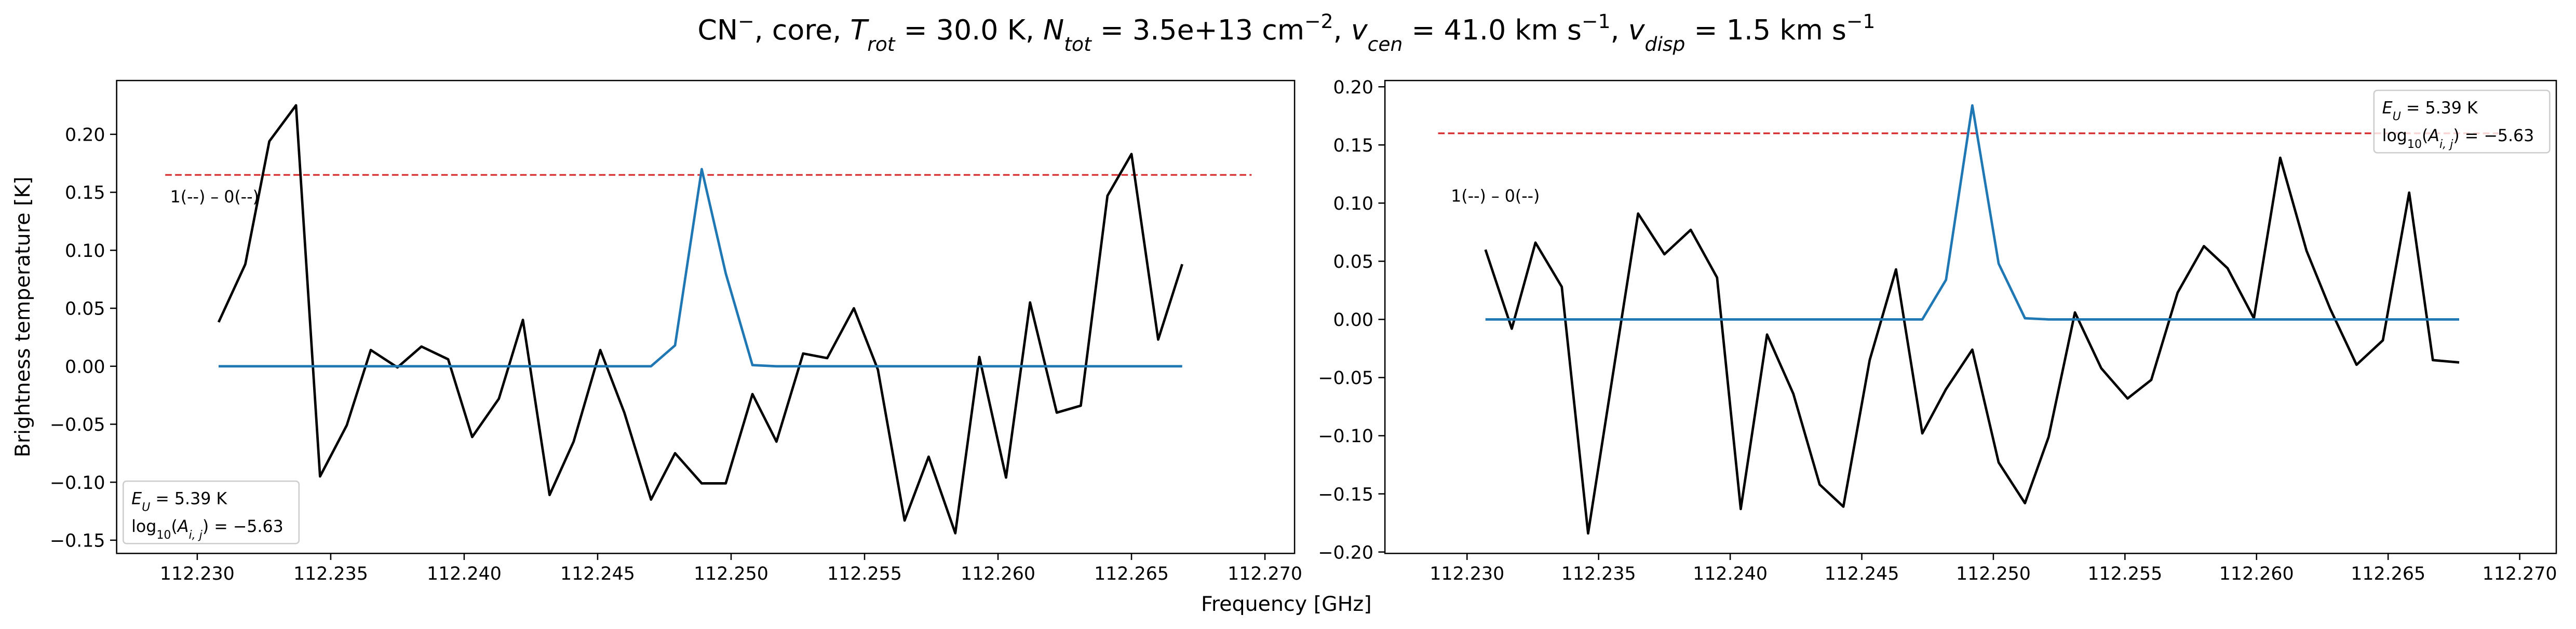 The width and height of the screenshot is (2576, 629). I want to click on text-segment: , core,, so click(802, 29).